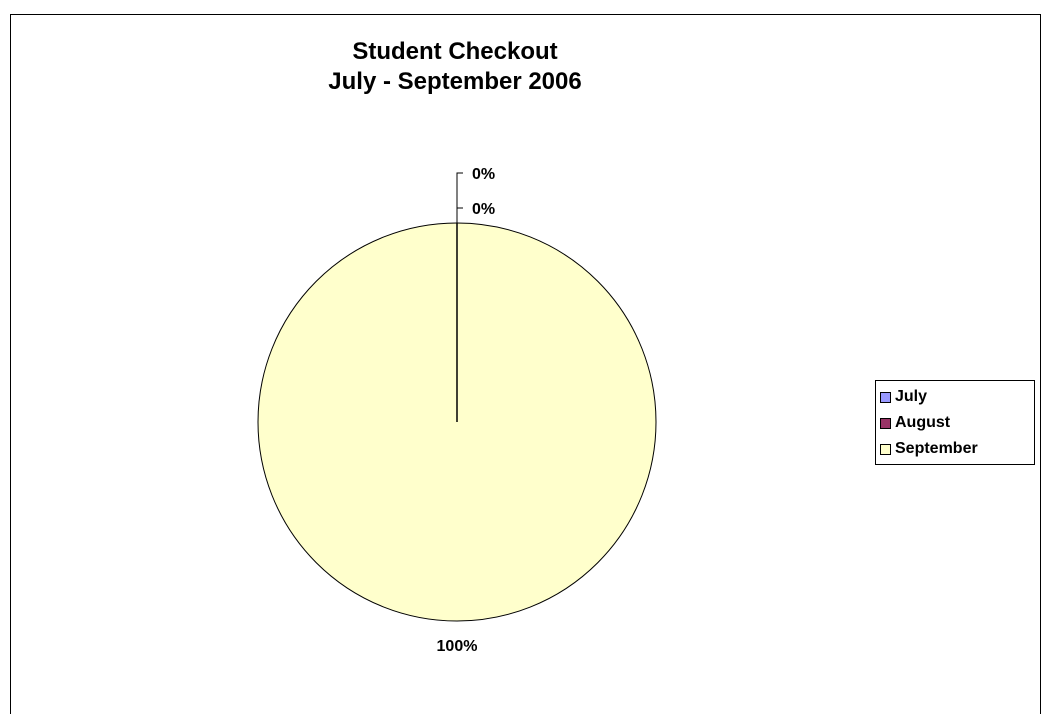  Describe the element at coordinates (455, 51) in the screenshot. I see `chart-title-line-1: Student Checkout` at that location.